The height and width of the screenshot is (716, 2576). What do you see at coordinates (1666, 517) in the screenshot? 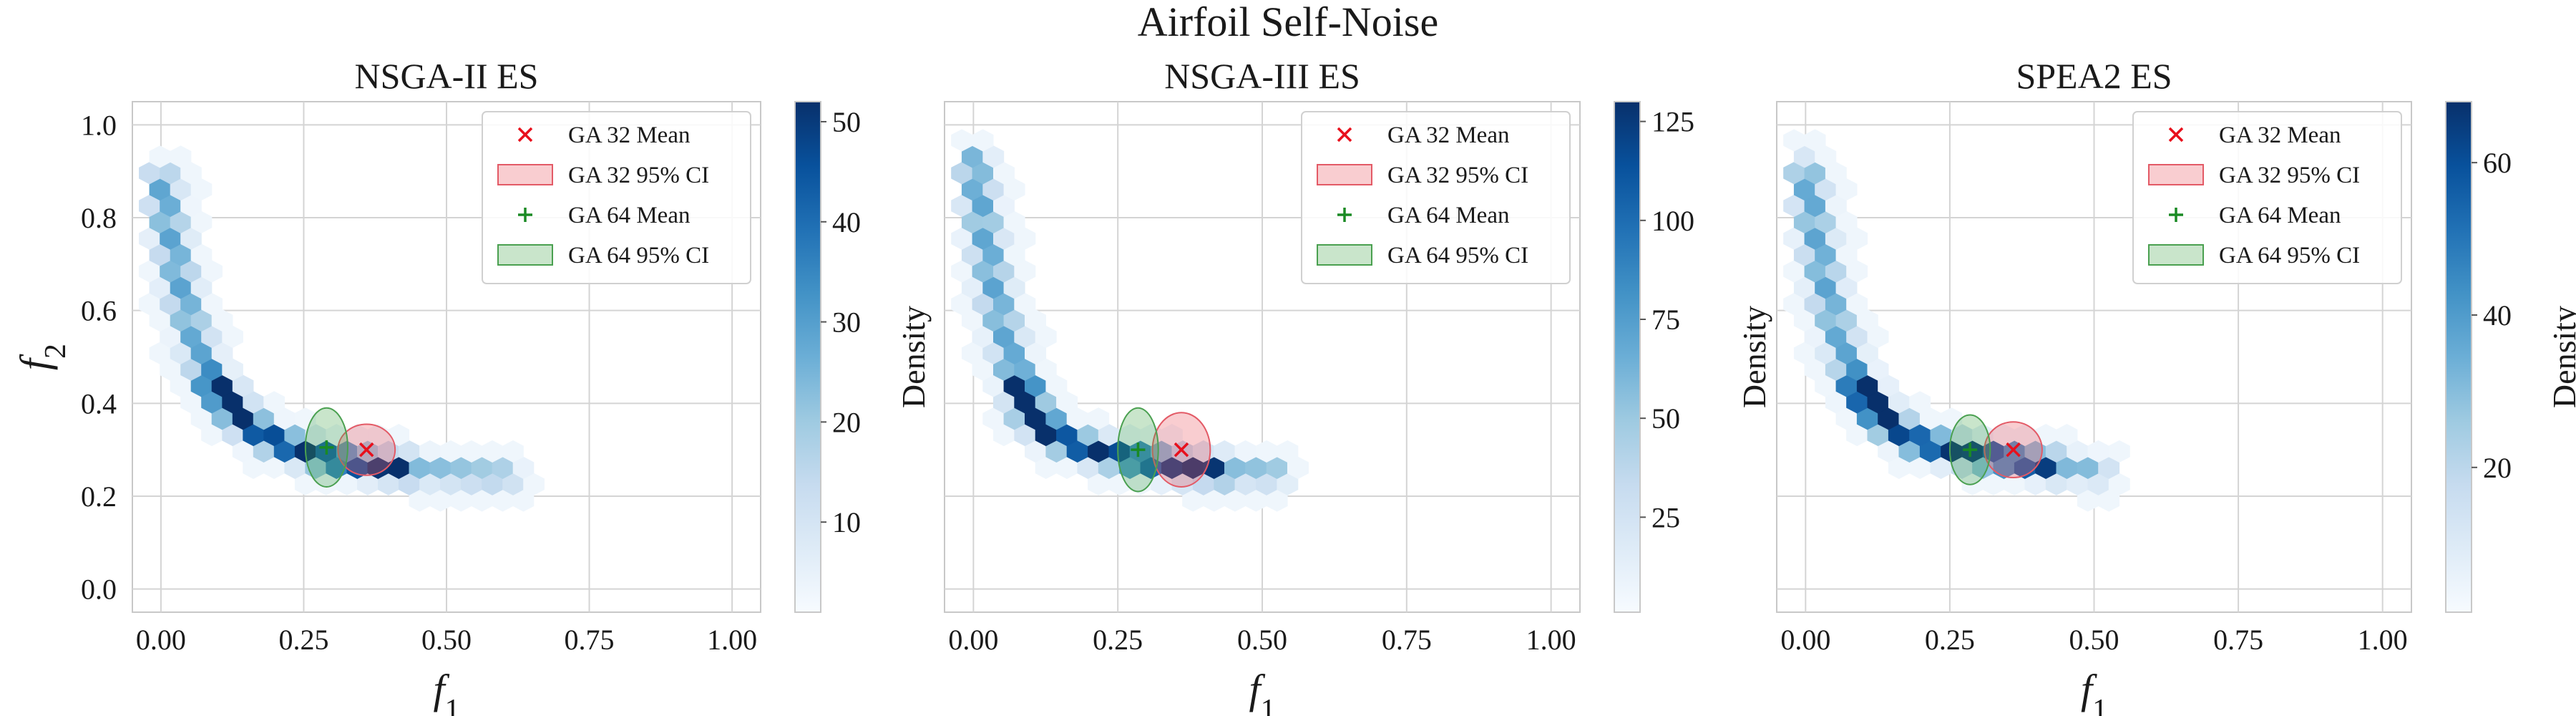
I see `colorbar-tick-label: 25` at bounding box center [1666, 517].